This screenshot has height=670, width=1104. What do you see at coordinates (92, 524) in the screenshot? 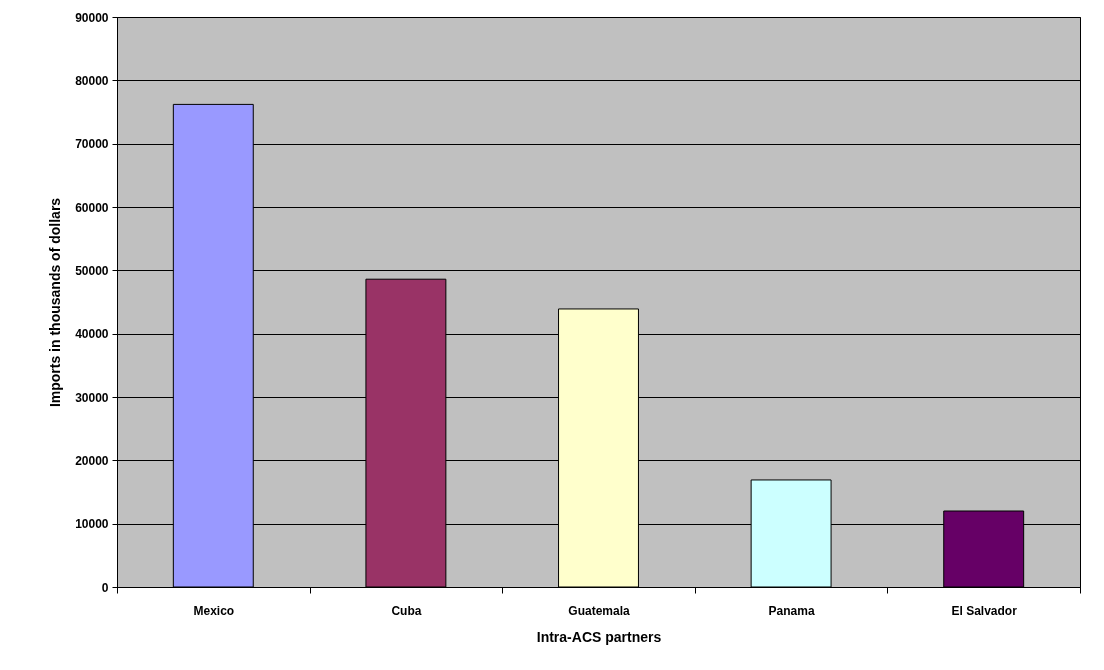
I see `y-tick-label: 10000` at bounding box center [92, 524].